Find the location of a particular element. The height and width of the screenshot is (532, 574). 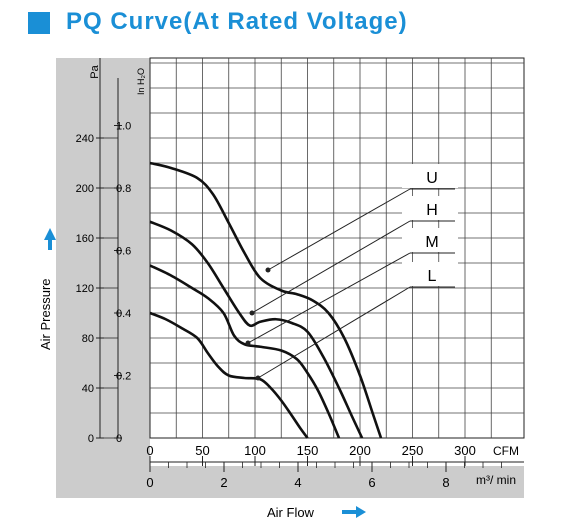

pa-tick-label: 120 is located at coordinates (85, 289).